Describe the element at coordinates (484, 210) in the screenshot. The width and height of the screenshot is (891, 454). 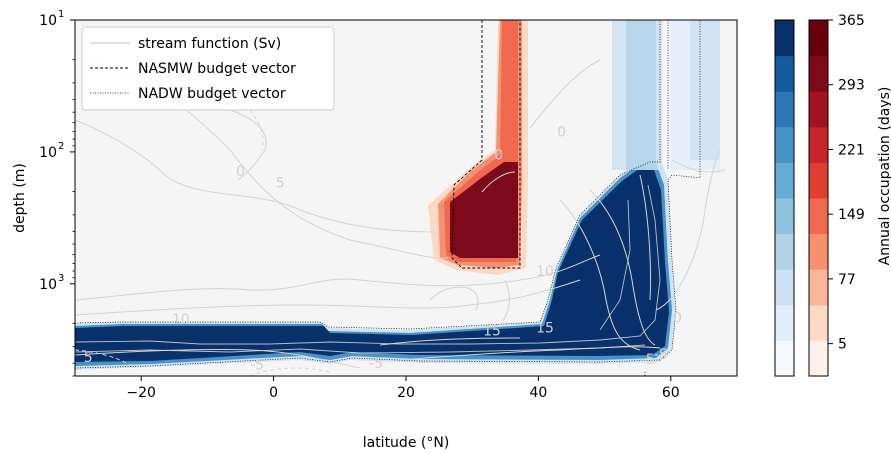
I see `nasmw-core` at that location.